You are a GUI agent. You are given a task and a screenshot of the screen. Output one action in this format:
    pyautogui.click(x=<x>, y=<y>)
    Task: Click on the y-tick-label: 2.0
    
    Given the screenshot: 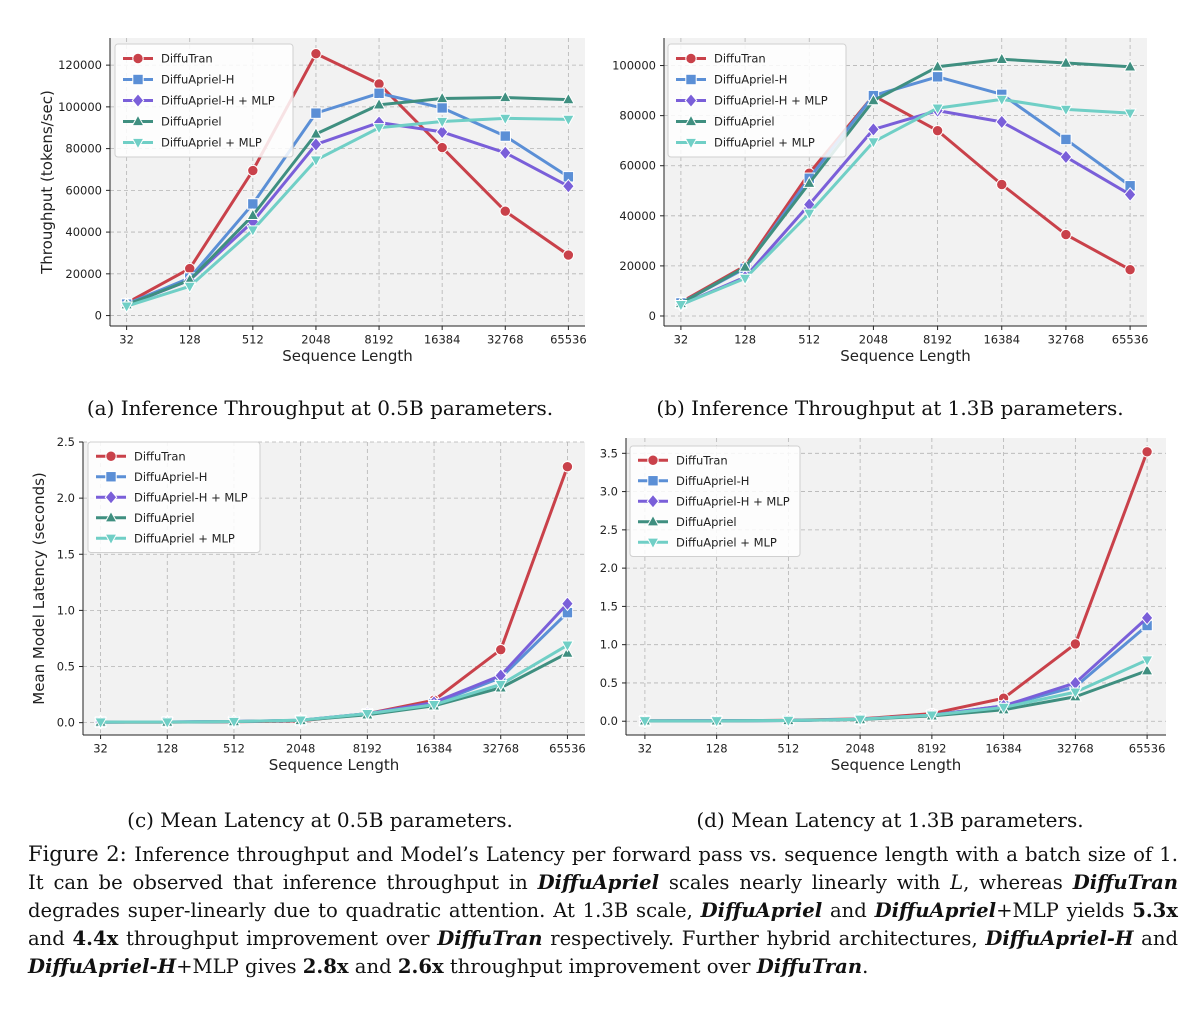 What is the action you would take?
    pyautogui.click(x=609, y=568)
    